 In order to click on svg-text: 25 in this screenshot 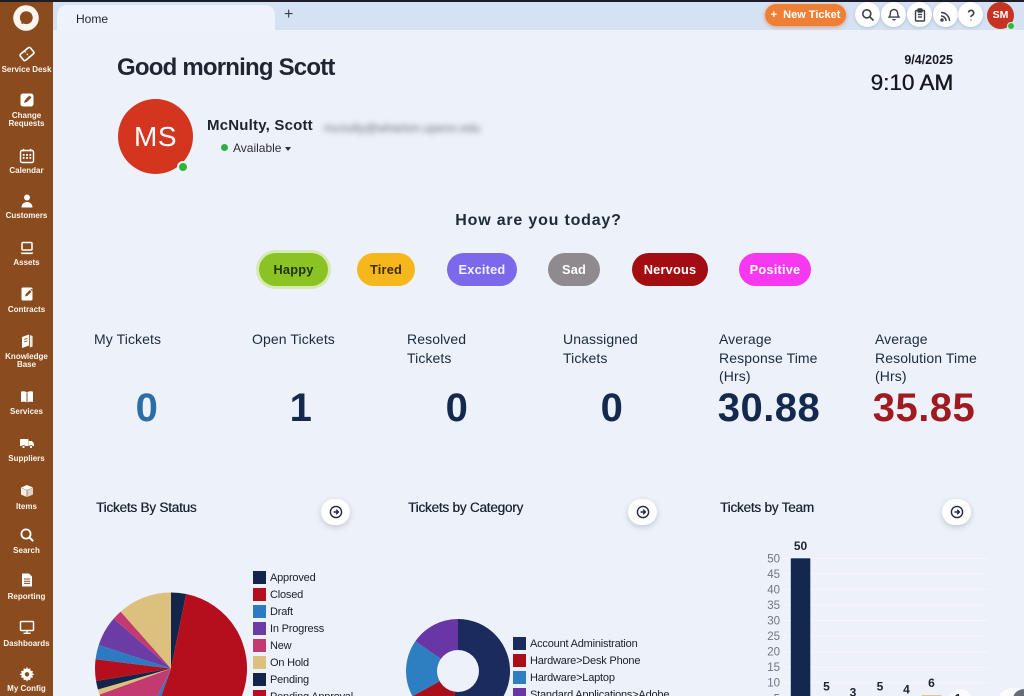, I will do `click(773, 637)`.